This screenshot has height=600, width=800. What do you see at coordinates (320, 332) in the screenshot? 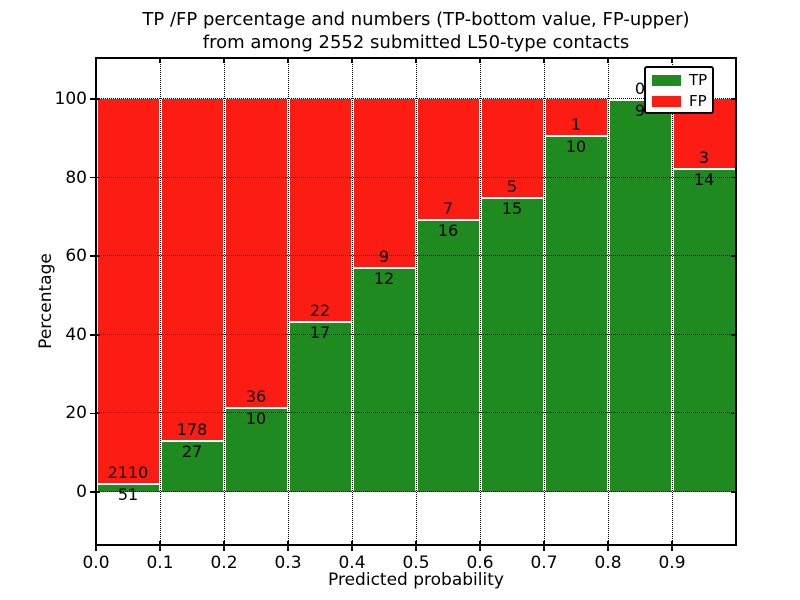
I see `tp-count-label: 17` at bounding box center [320, 332].